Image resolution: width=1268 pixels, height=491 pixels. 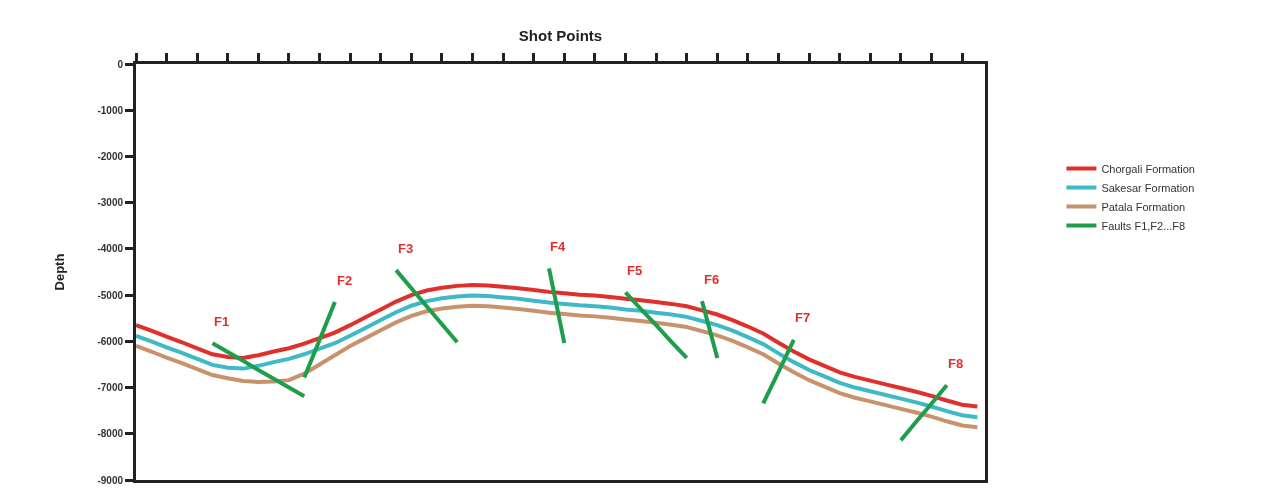 I want to click on y-tick-label: 0, so click(x=120, y=64).